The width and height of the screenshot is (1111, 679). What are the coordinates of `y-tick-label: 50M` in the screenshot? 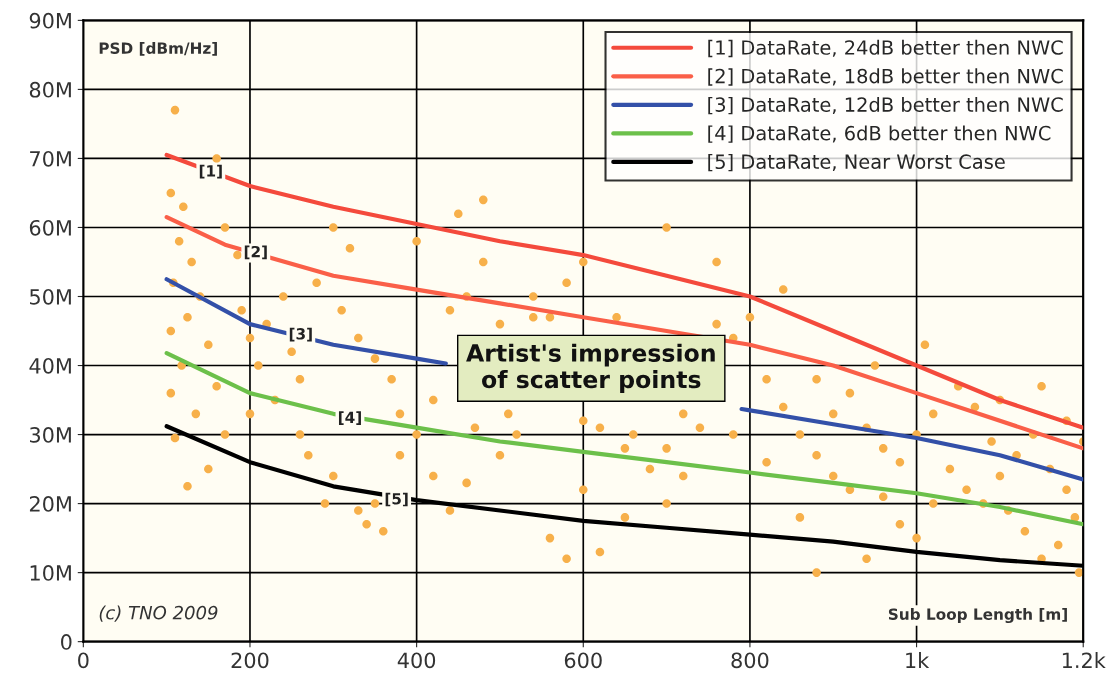 It's located at (50, 296).